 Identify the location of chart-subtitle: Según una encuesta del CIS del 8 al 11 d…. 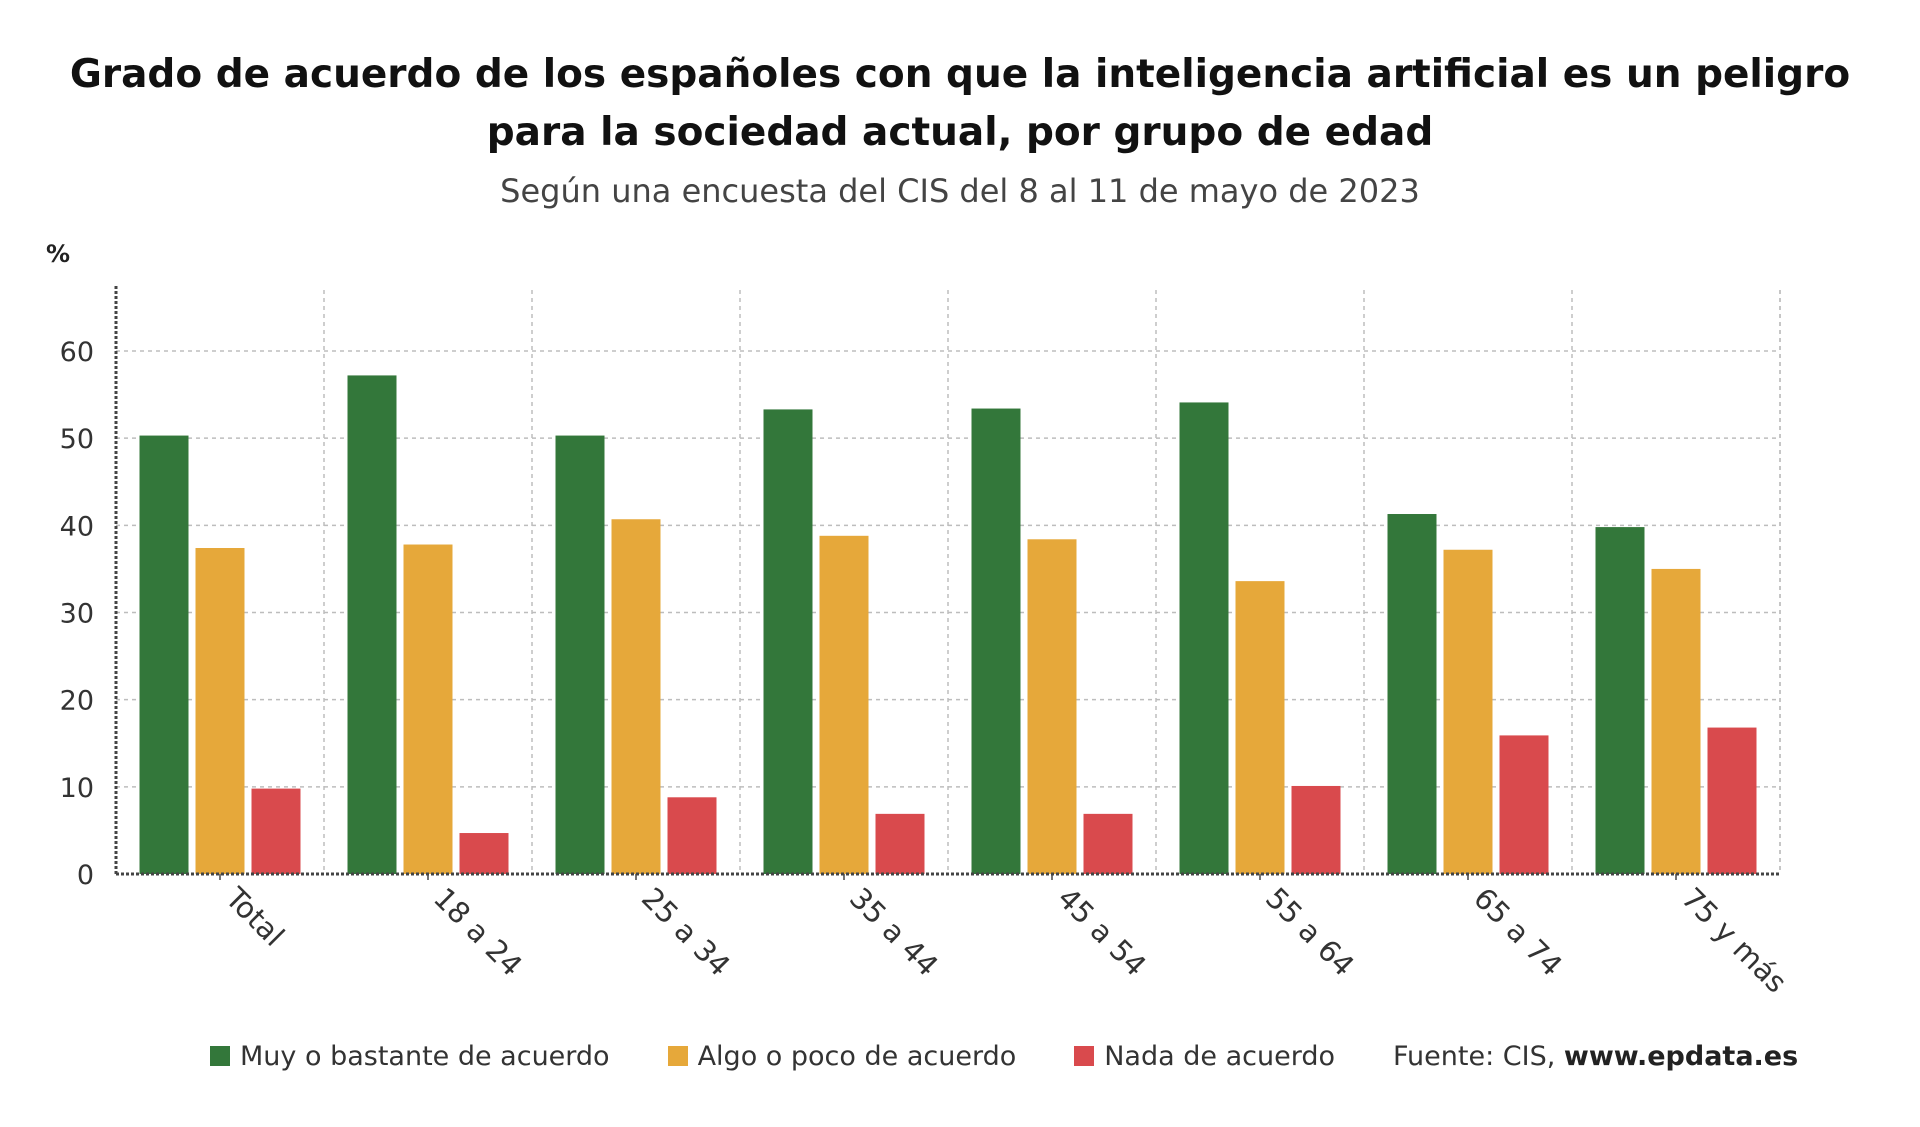
(960, 191).